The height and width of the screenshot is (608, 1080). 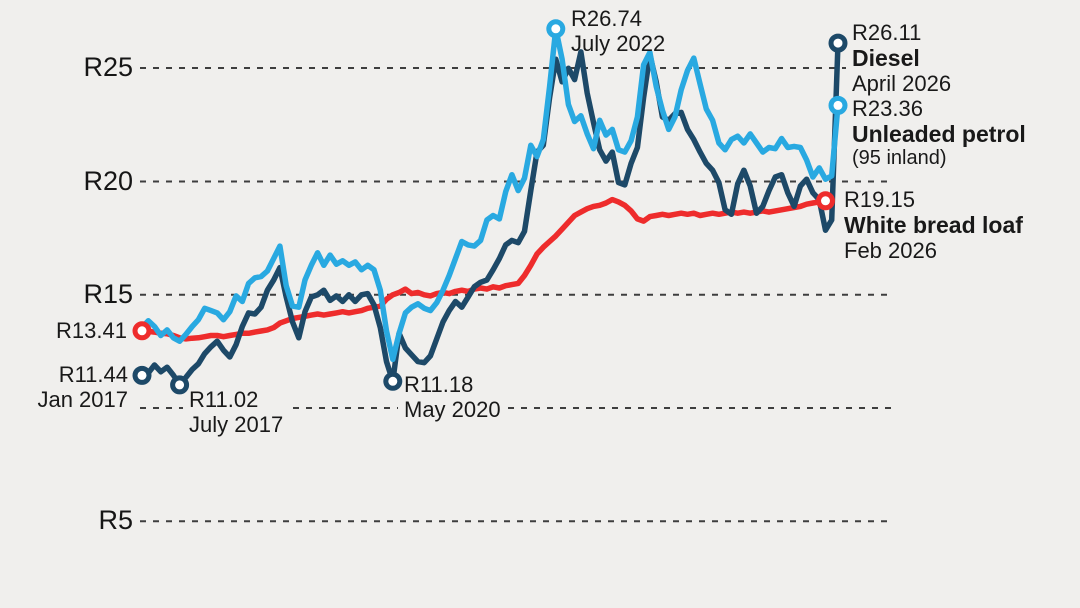 I want to click on annotation-may2020-dip: R11.18 May 2020, so click(x=452, y=397).